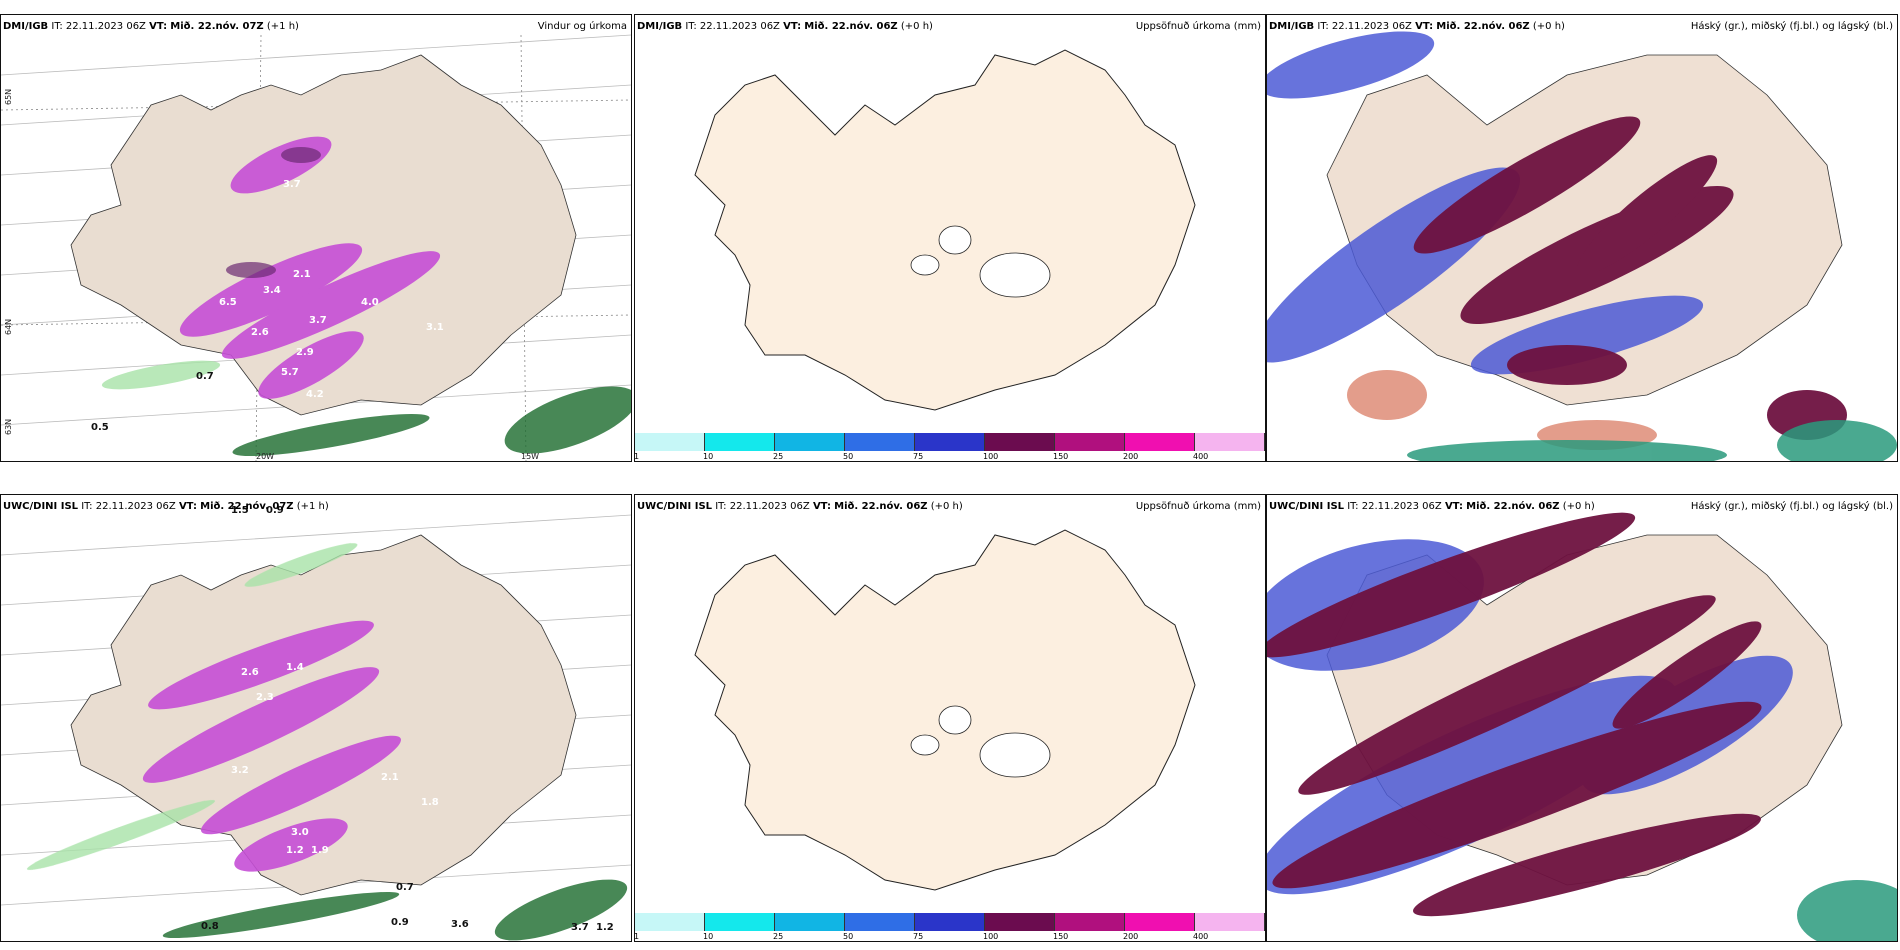 The width and height of the screenshot is (1900, 950). Describe the element at coordinates (315, 394) in the screenshot. I see `precip-label: 4.2` at that location.